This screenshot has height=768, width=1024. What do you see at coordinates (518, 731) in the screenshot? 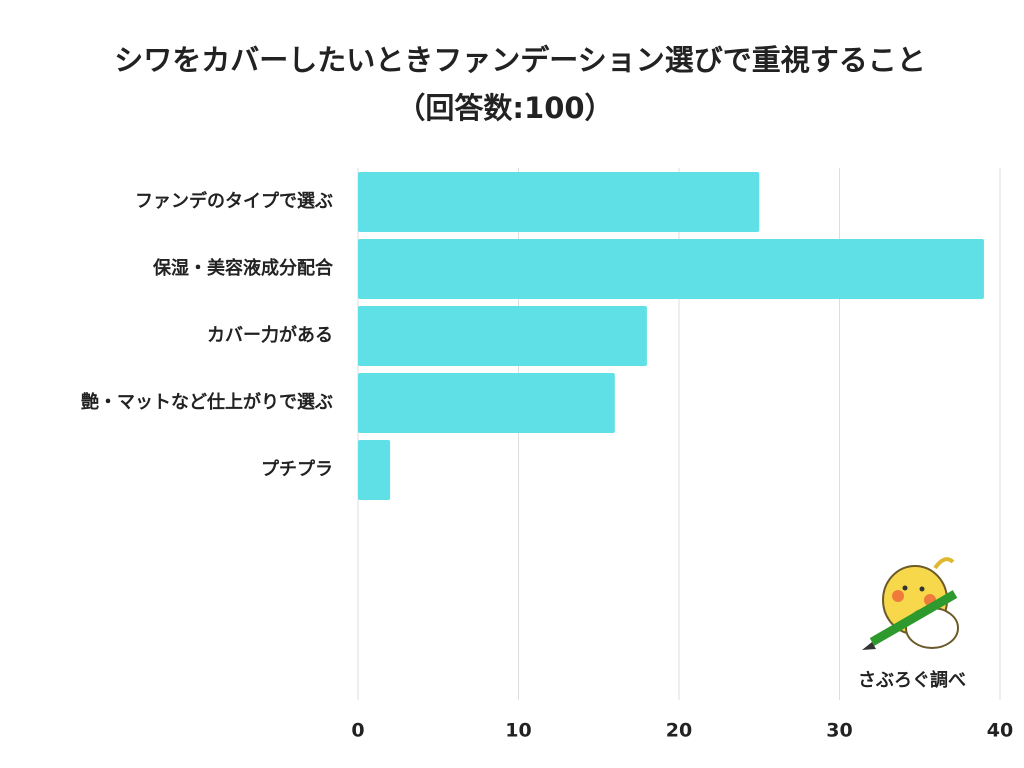
I see `x-tick-label: 10` at bounding box center [518, 731].